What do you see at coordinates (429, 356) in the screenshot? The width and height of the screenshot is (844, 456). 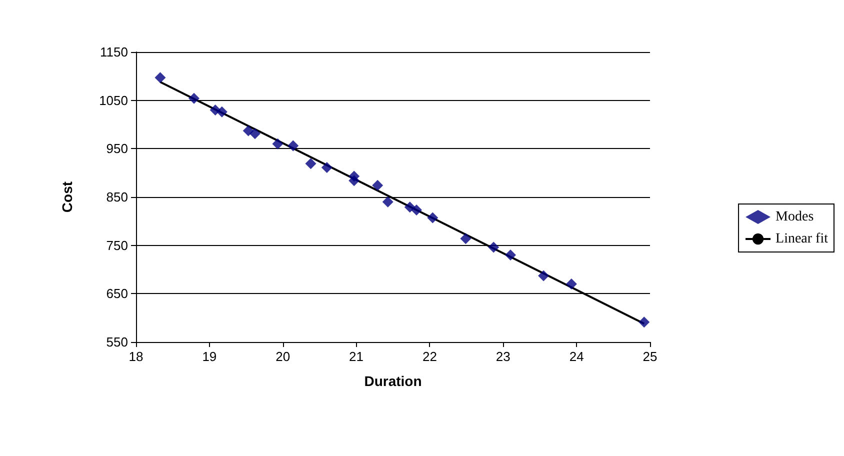 I see `x-tick-label: 22` at bounding box center [429, 356].